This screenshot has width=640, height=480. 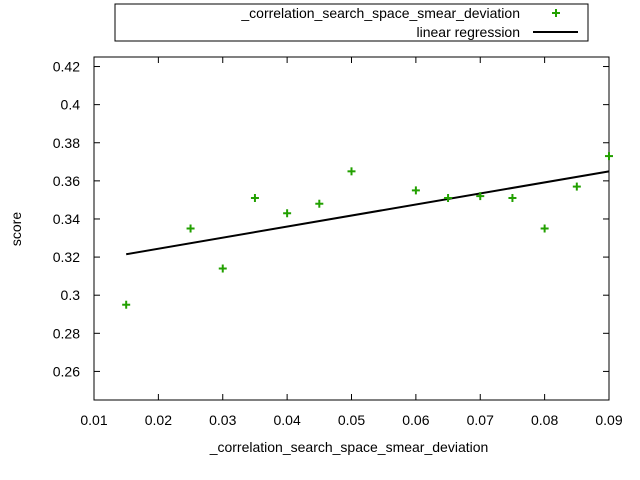 I want to click on x-tick-label: 0.04, so click(x=287, y=420).